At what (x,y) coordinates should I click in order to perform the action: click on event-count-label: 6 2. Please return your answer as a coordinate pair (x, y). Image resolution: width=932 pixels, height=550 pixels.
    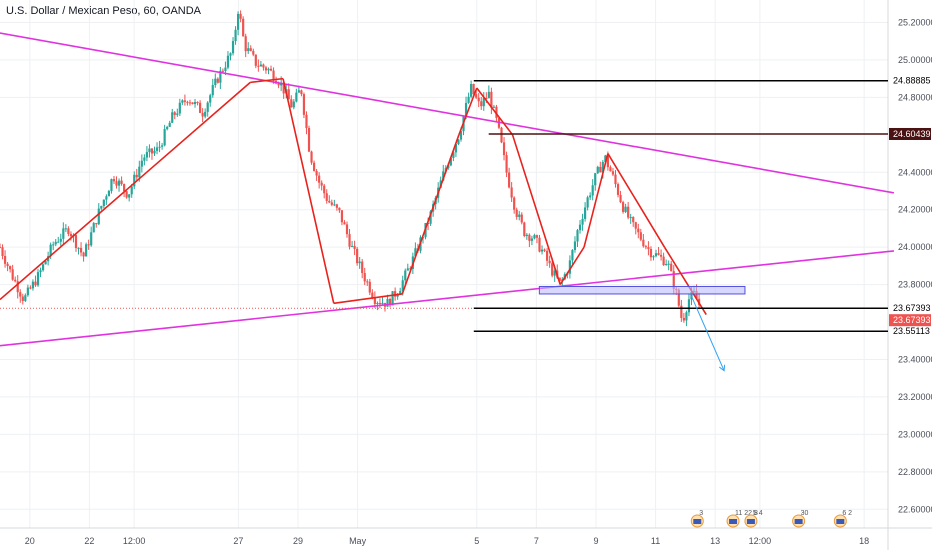
    Looking at the image, I should click on (847, 513).